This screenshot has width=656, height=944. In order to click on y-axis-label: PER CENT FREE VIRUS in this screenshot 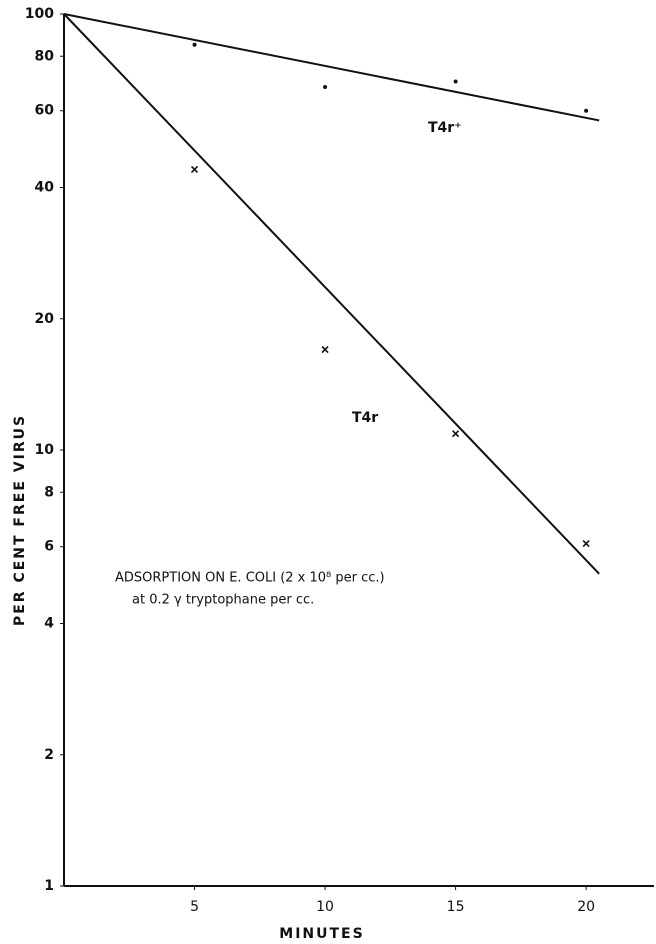, I will do `click(20, 520)`.